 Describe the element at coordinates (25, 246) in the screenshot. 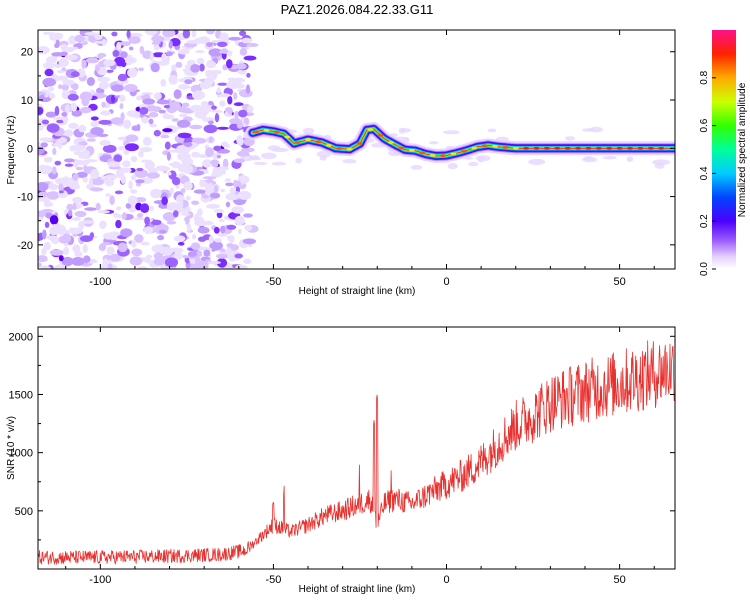

I see `y-tick-label: -20` at that location.